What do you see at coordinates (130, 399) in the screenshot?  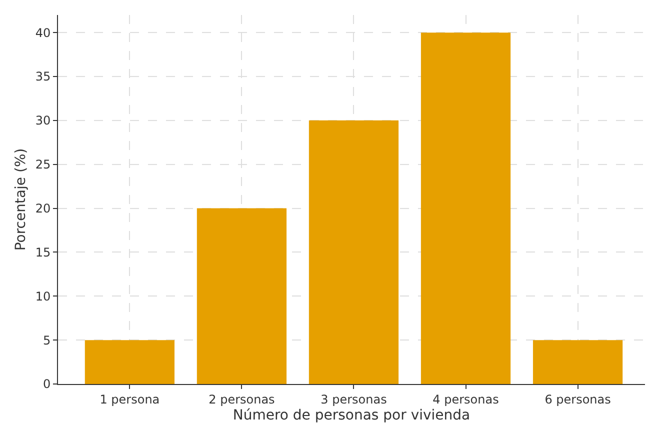 I see `x-tick-label: 1 persona` at bounding box center [130, 399].